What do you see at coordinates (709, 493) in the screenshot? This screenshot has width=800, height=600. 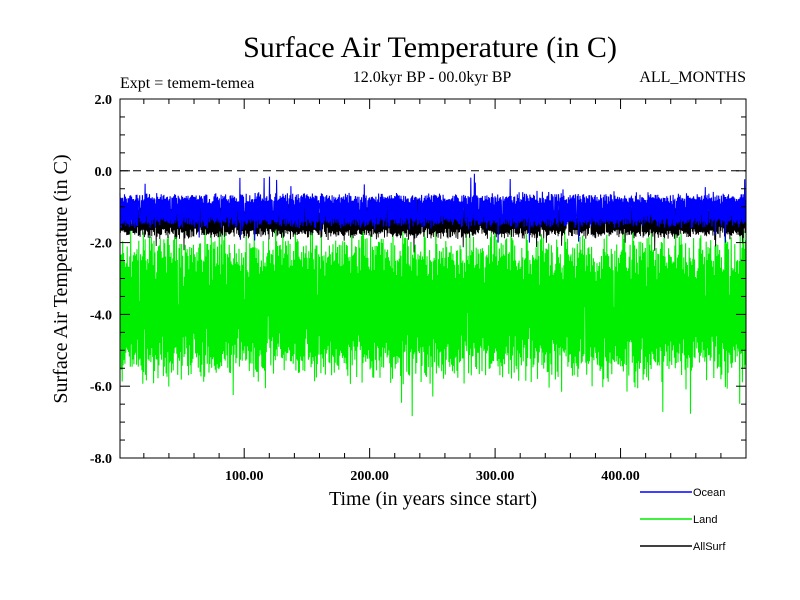 I see `legend-label-ocean: Ocean` at bounding box center [709, 493].